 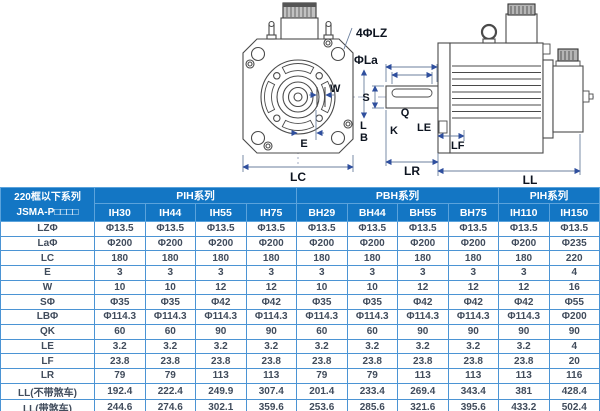 What do you see at coordinates (574, 404) in the screenshot?
I see `dimension-value-cell: 502.4` at bounding box center [574, 404].